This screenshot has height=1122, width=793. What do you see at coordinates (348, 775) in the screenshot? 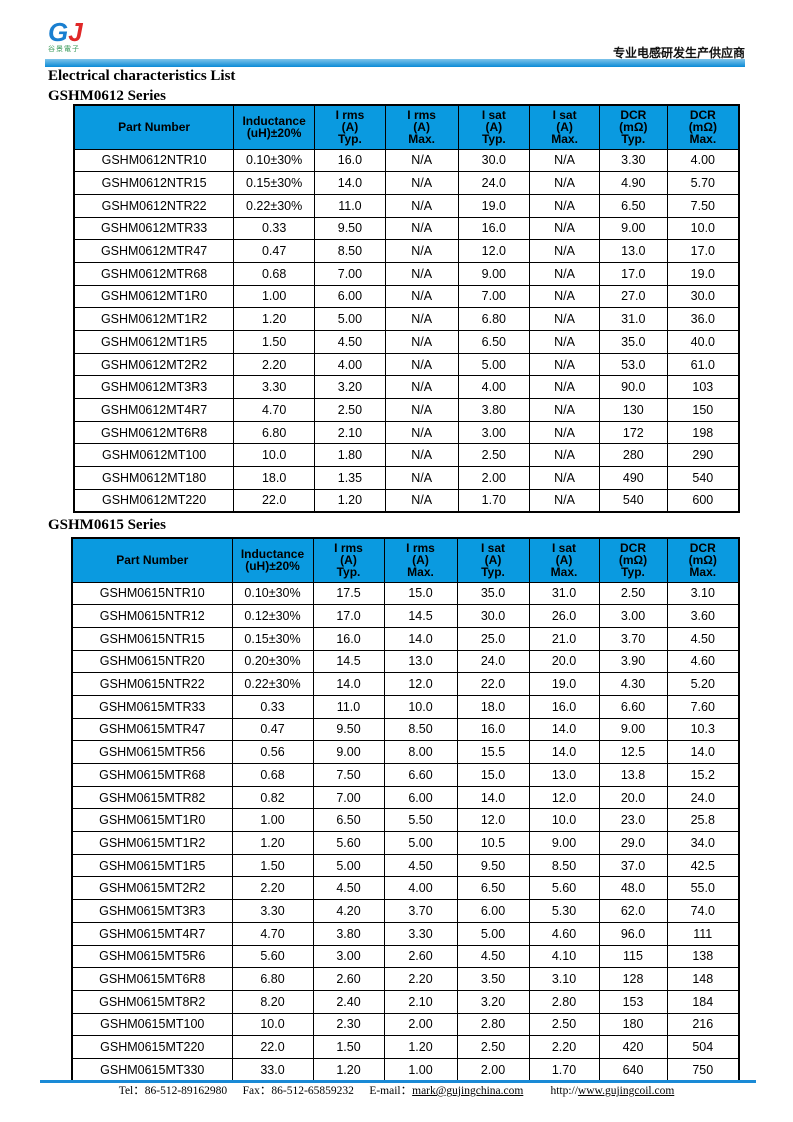
I see `value-cell: 7.50` at bounding box center [348, 775].